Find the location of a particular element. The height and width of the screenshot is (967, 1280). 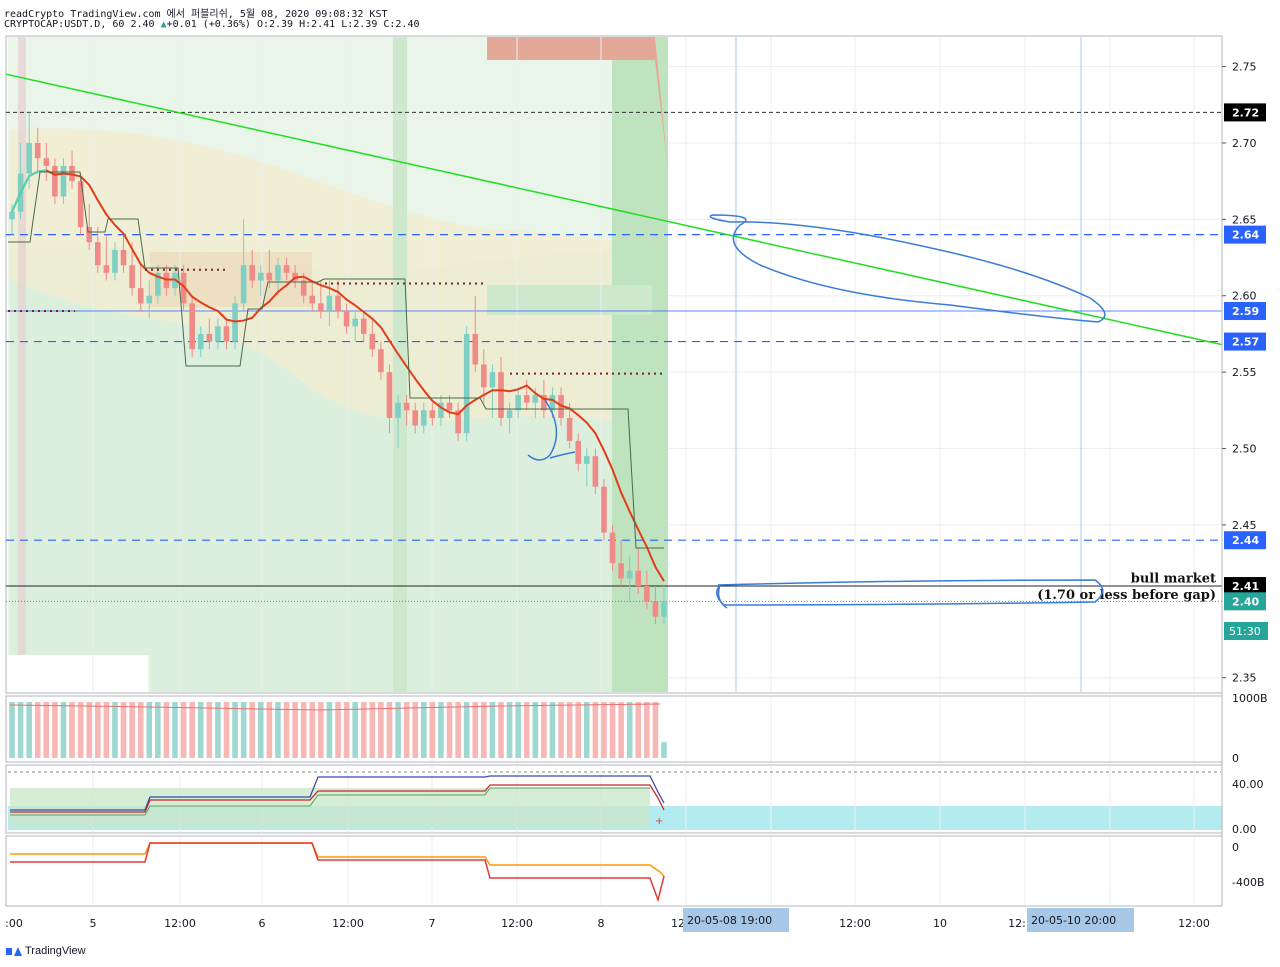

ind1-plus-icon: + is located at coordinates (659, 821).